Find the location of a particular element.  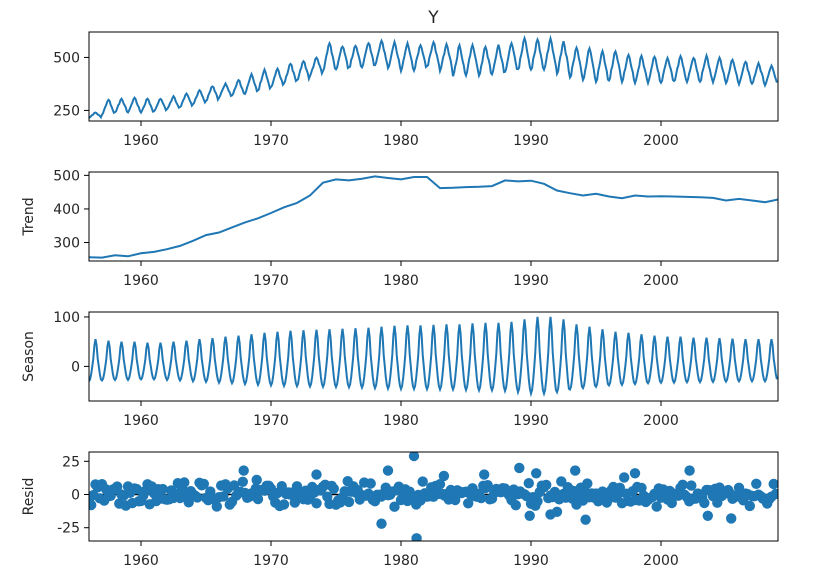

y-tick-label: 100 is located at coordinates (66, 318).